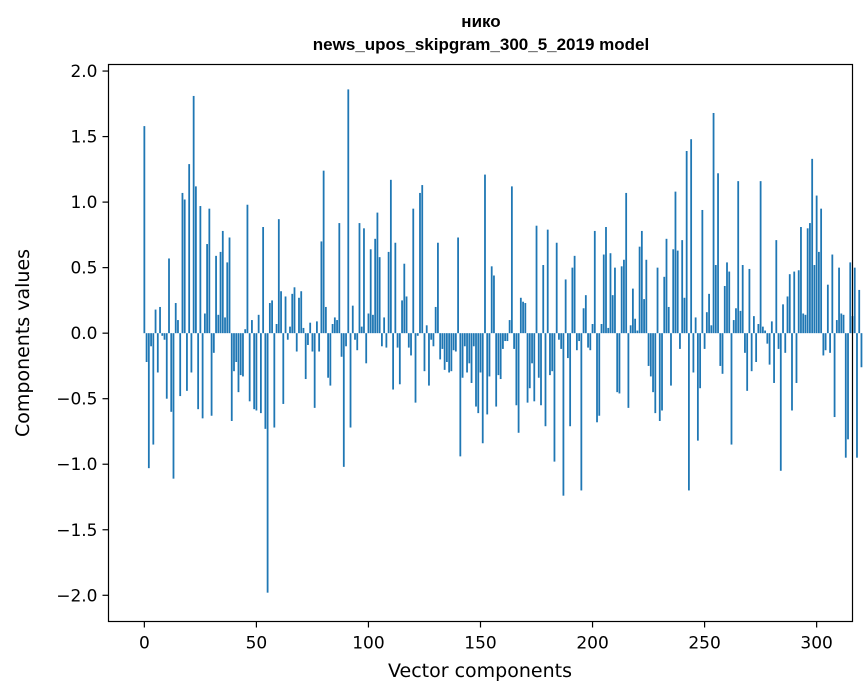 This screenshot has width=867, height=696. What do you see at coordinates (257, 644) in the screenshot?
I see `x-tick-label: 50` at bounding box center [257, 644].